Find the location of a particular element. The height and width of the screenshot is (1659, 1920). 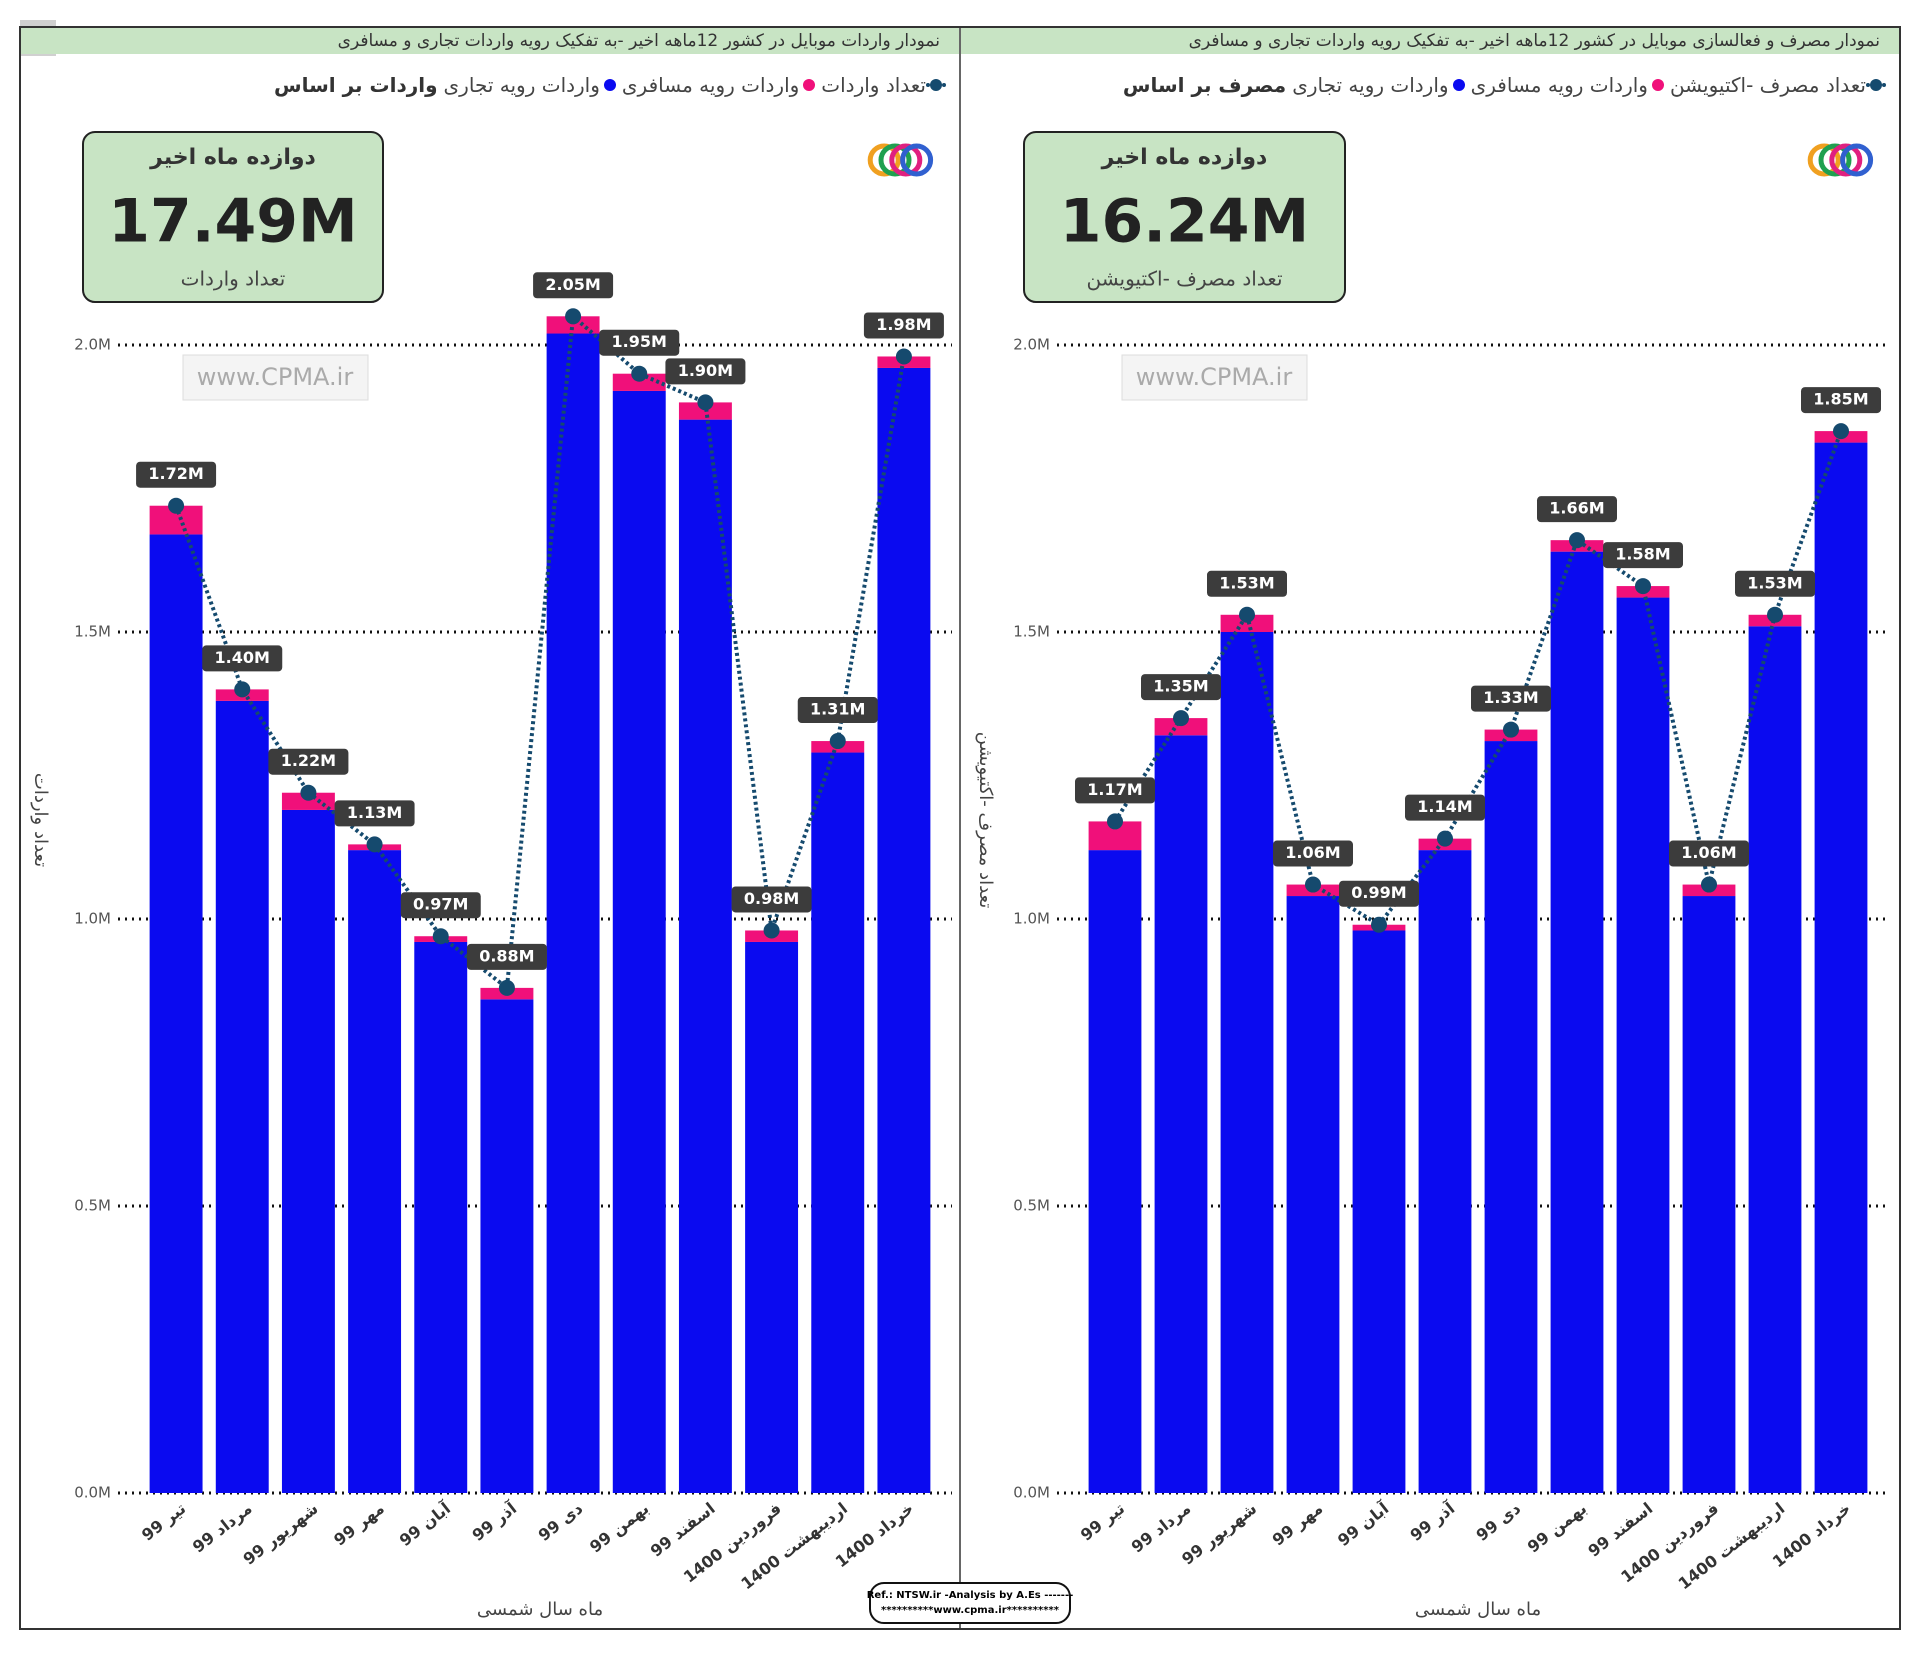

legend-label: تعداد واردات is located at coordinates (873, 85).